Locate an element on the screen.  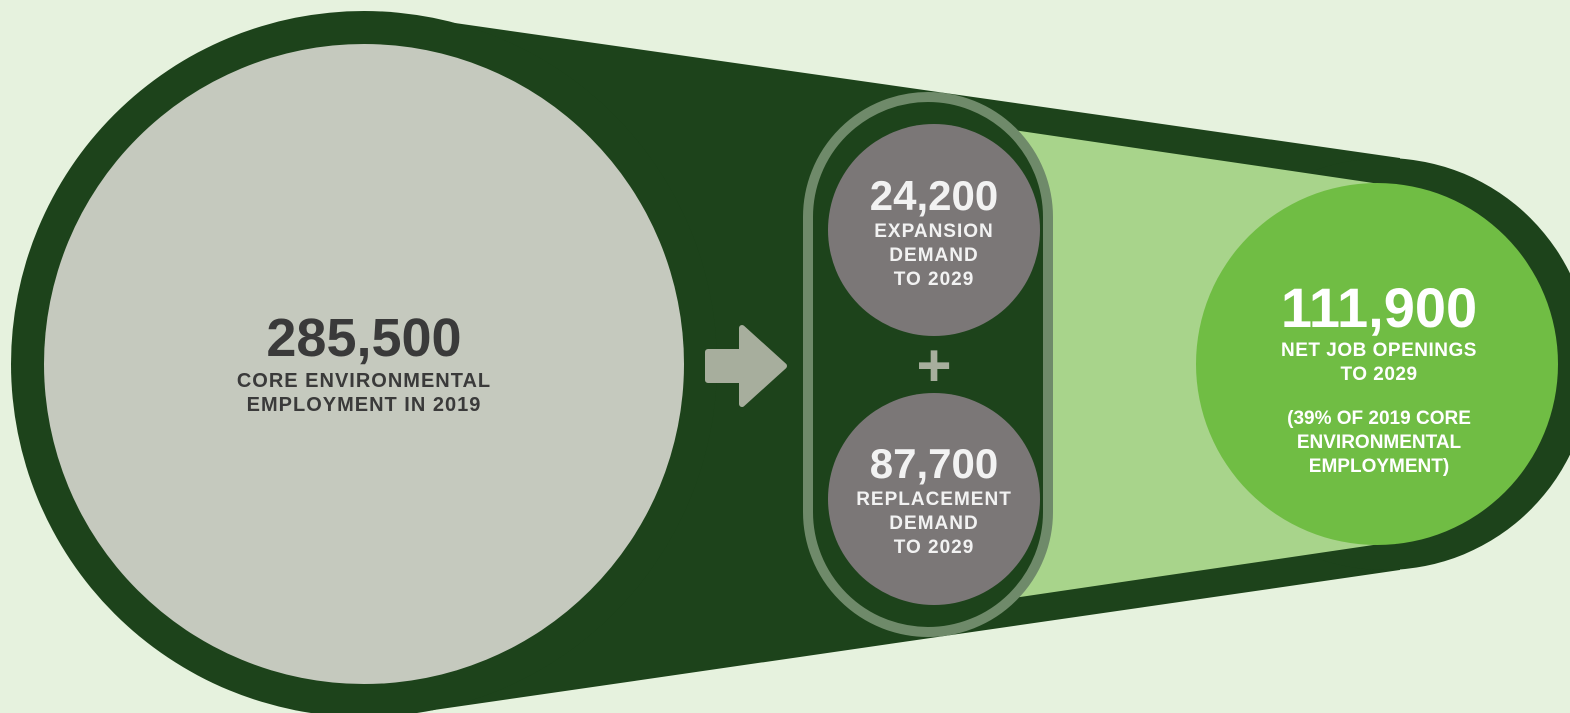
core-employment-caption: CORE ENVIRONMENTAL EMPLOYMENT IN 2019 is located at coordinates (364, 393).